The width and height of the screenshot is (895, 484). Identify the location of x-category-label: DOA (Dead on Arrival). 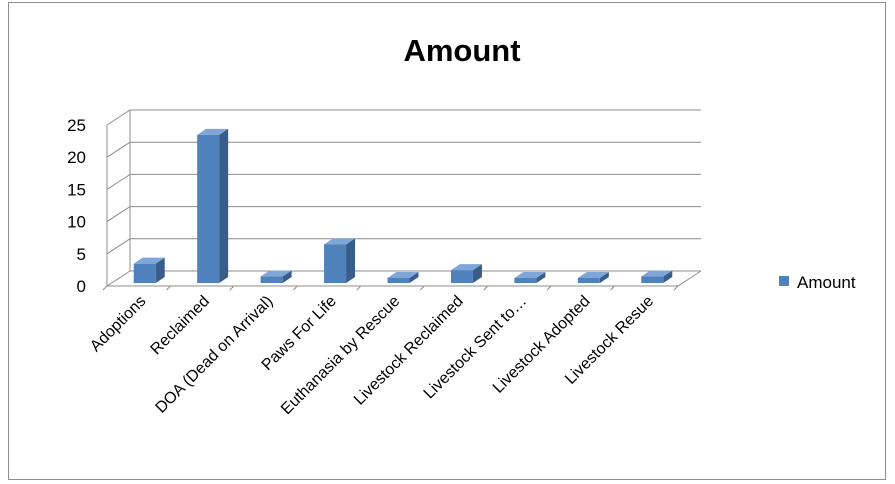
(214, 355).